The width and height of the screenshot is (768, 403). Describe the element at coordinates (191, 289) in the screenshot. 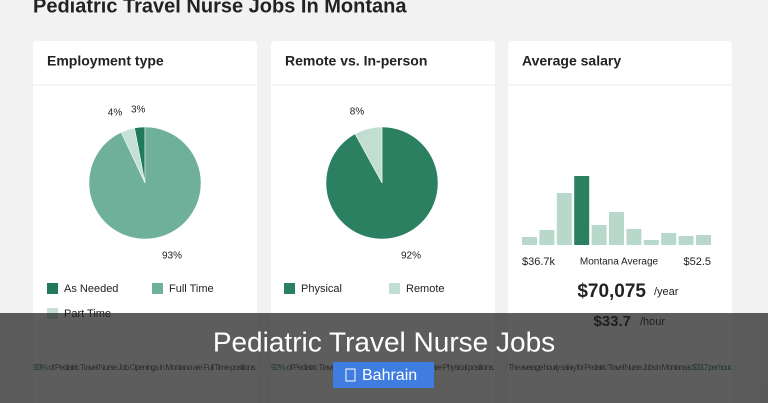

I see `legend-label: Full Time` at that location.